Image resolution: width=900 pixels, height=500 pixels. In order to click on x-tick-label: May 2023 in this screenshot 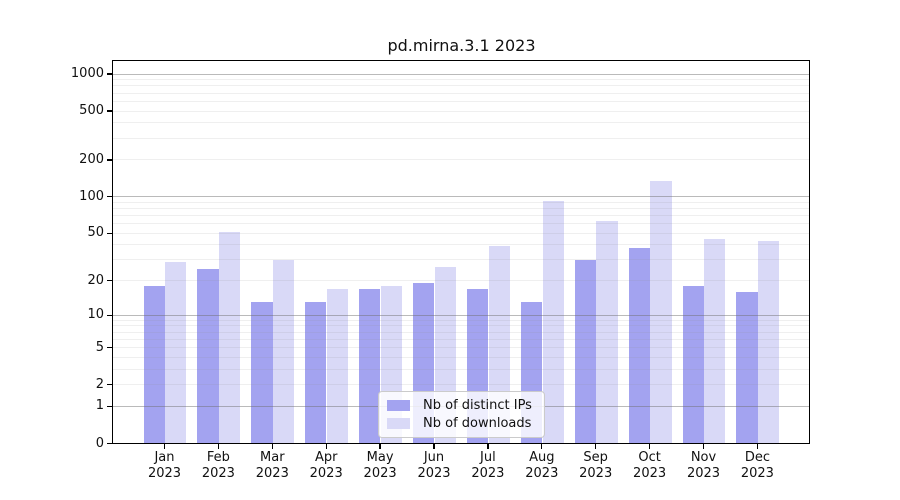, I will do `click(380, 465)`.